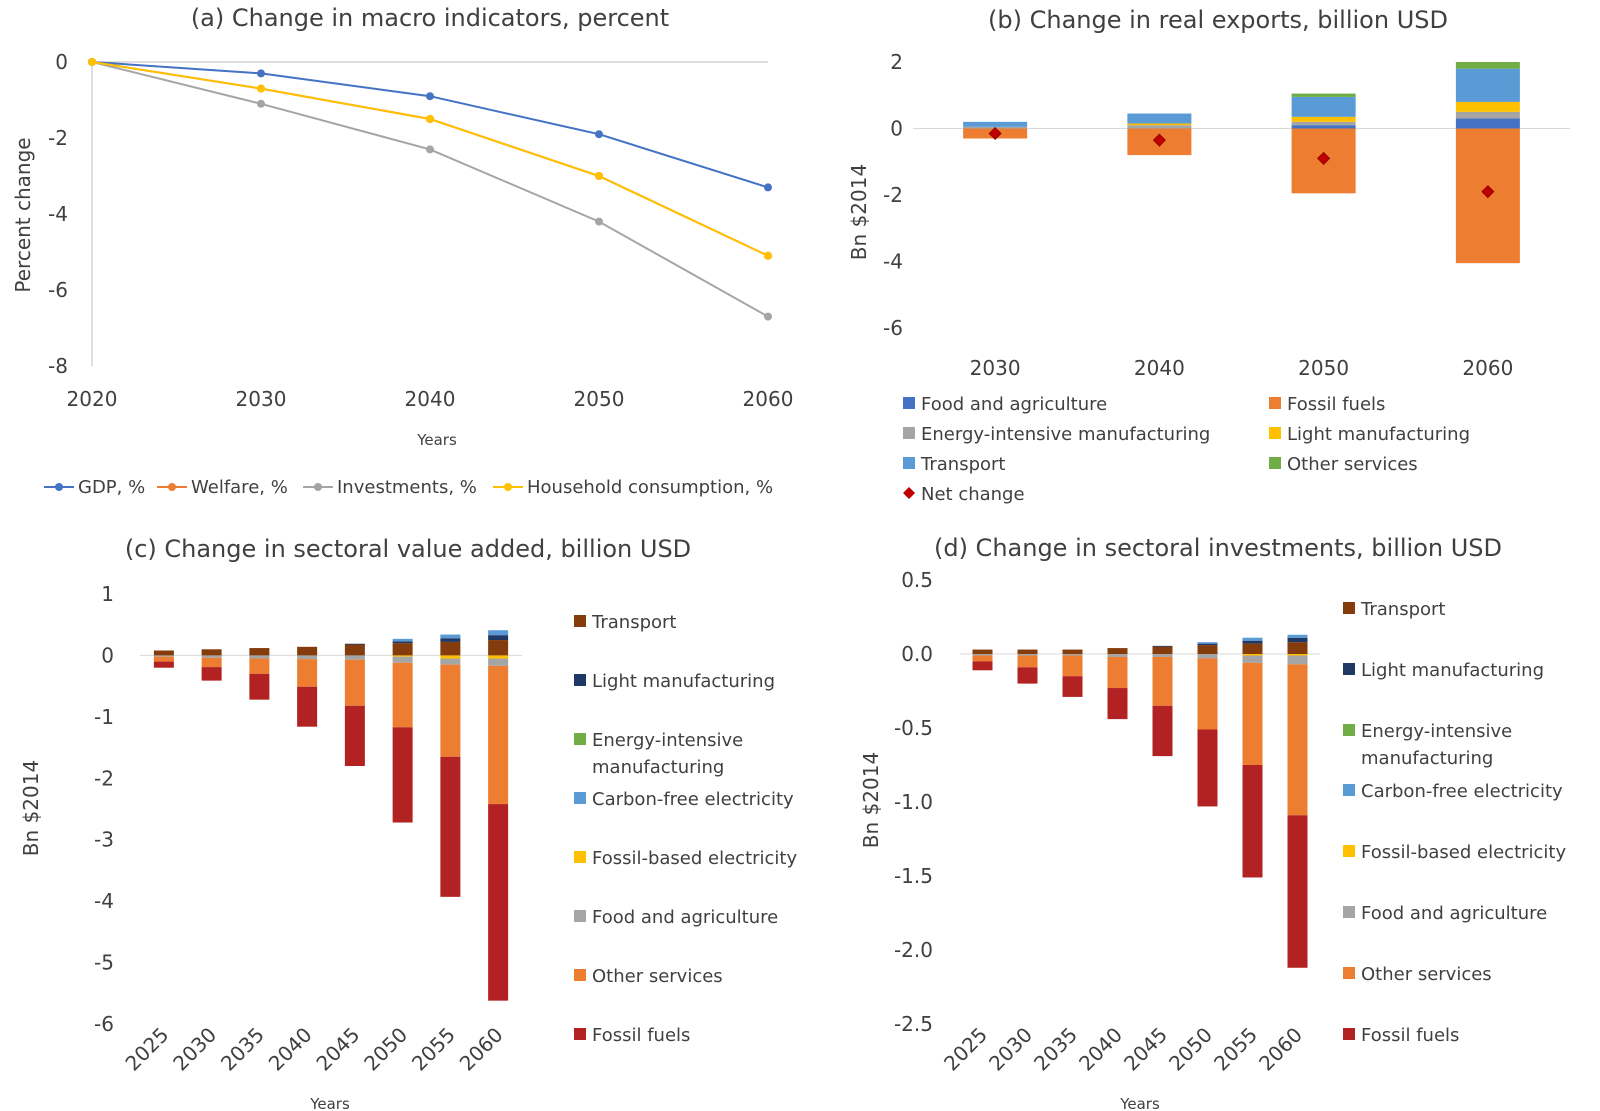 Image resolution: width=1600 pixels, height=1111 pixels. Describe the element at coordinates (693, 799) in the screenshot. I see `panel-c-legend-label: Carbon-free electricity` at that location.